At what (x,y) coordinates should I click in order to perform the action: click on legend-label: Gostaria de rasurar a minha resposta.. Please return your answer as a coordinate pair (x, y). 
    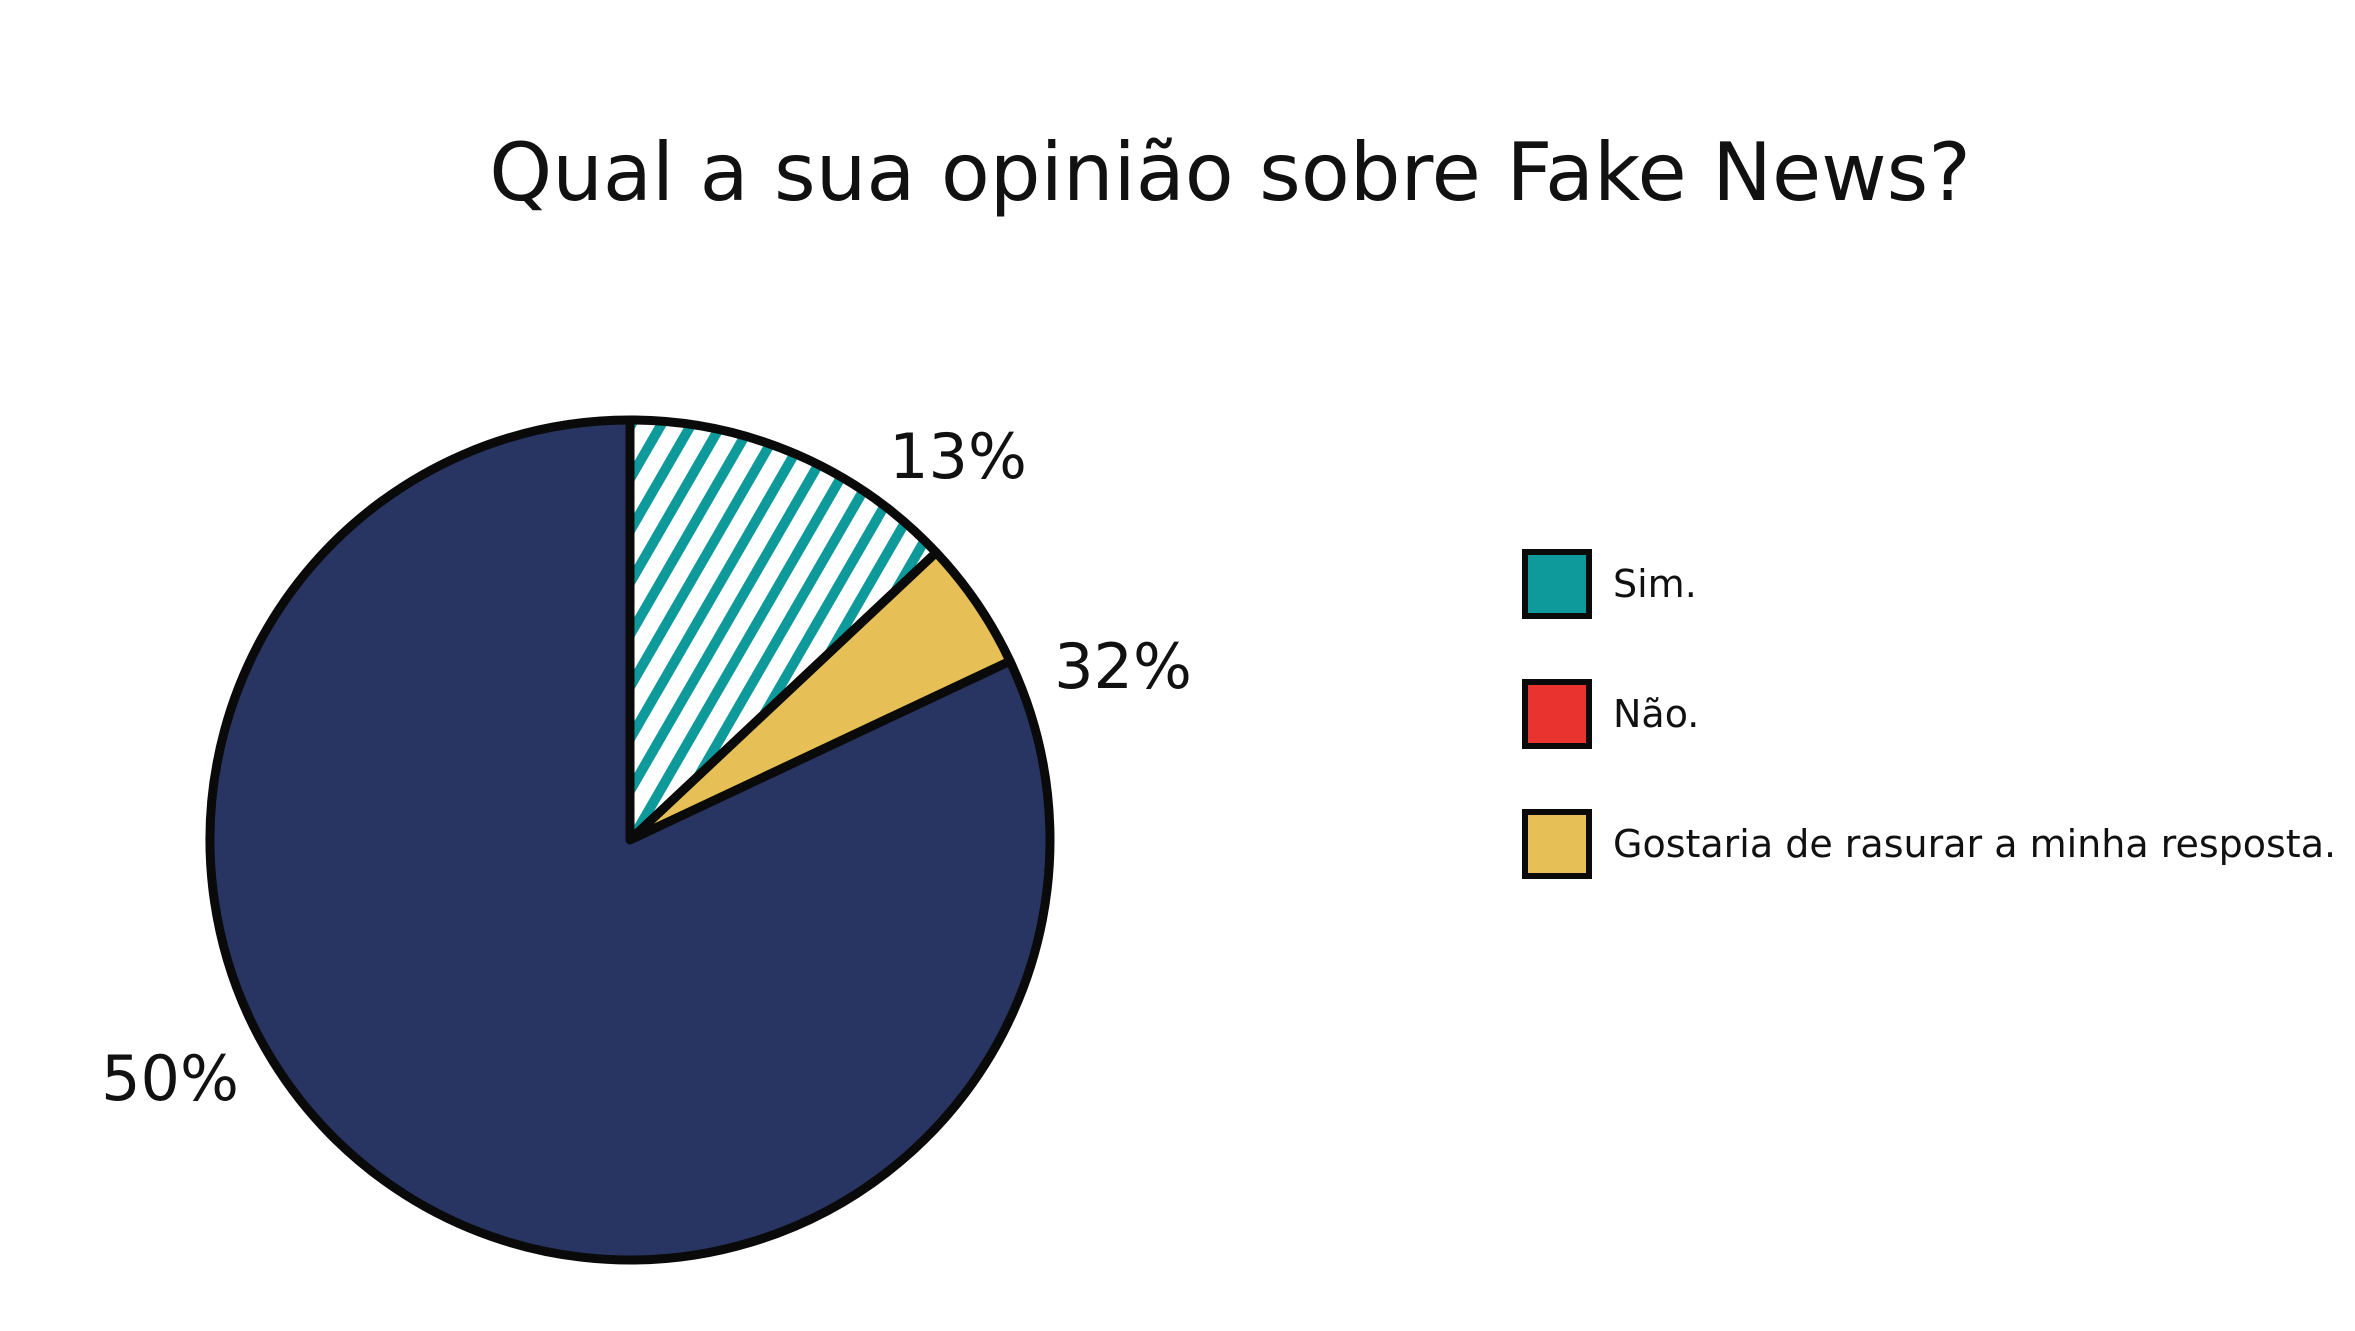
    Looking at the image, I should click on (1974, 844).